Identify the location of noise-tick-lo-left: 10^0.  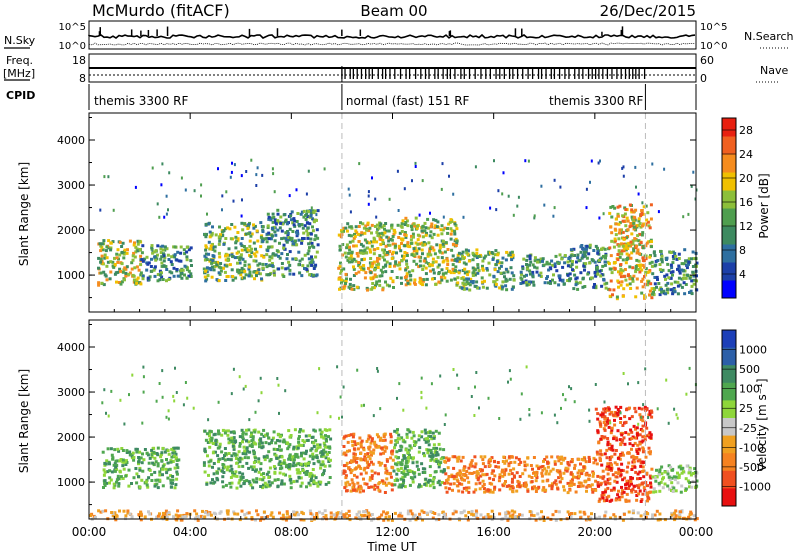
(72, 46).